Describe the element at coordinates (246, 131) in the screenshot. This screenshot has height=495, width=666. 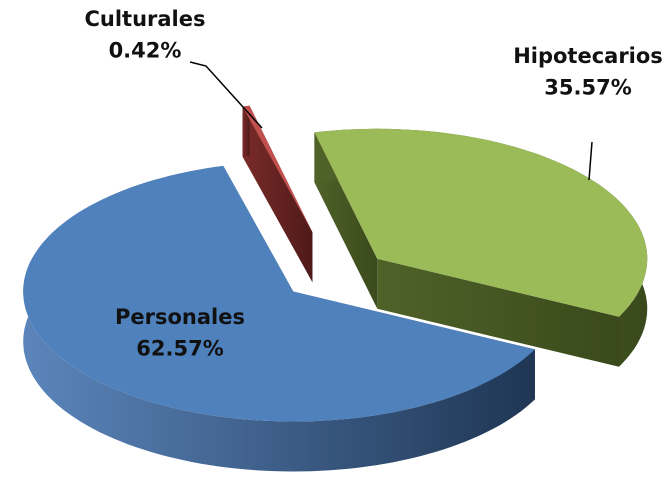
I see `slice-side` at that location.